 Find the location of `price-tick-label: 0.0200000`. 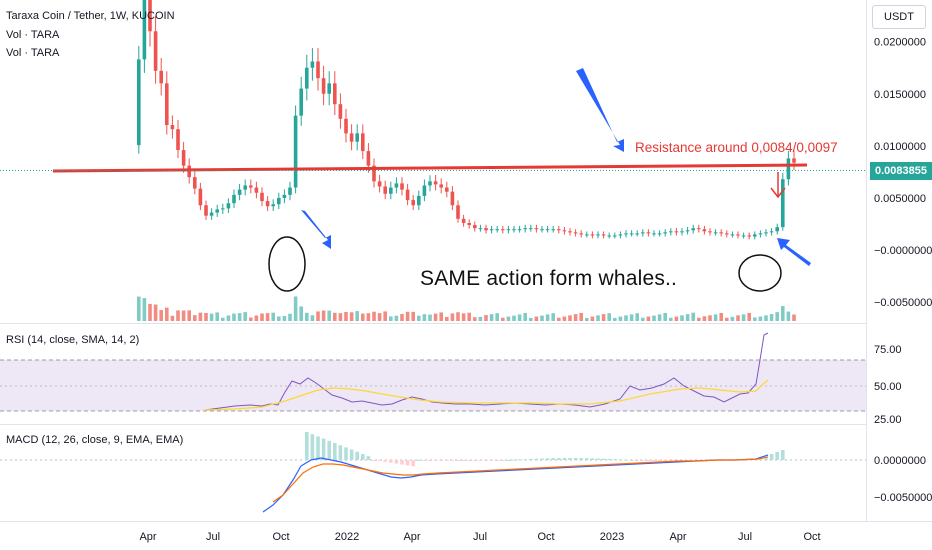

price-tick-label: 0.0200000 is located at coordinates (900, 43).